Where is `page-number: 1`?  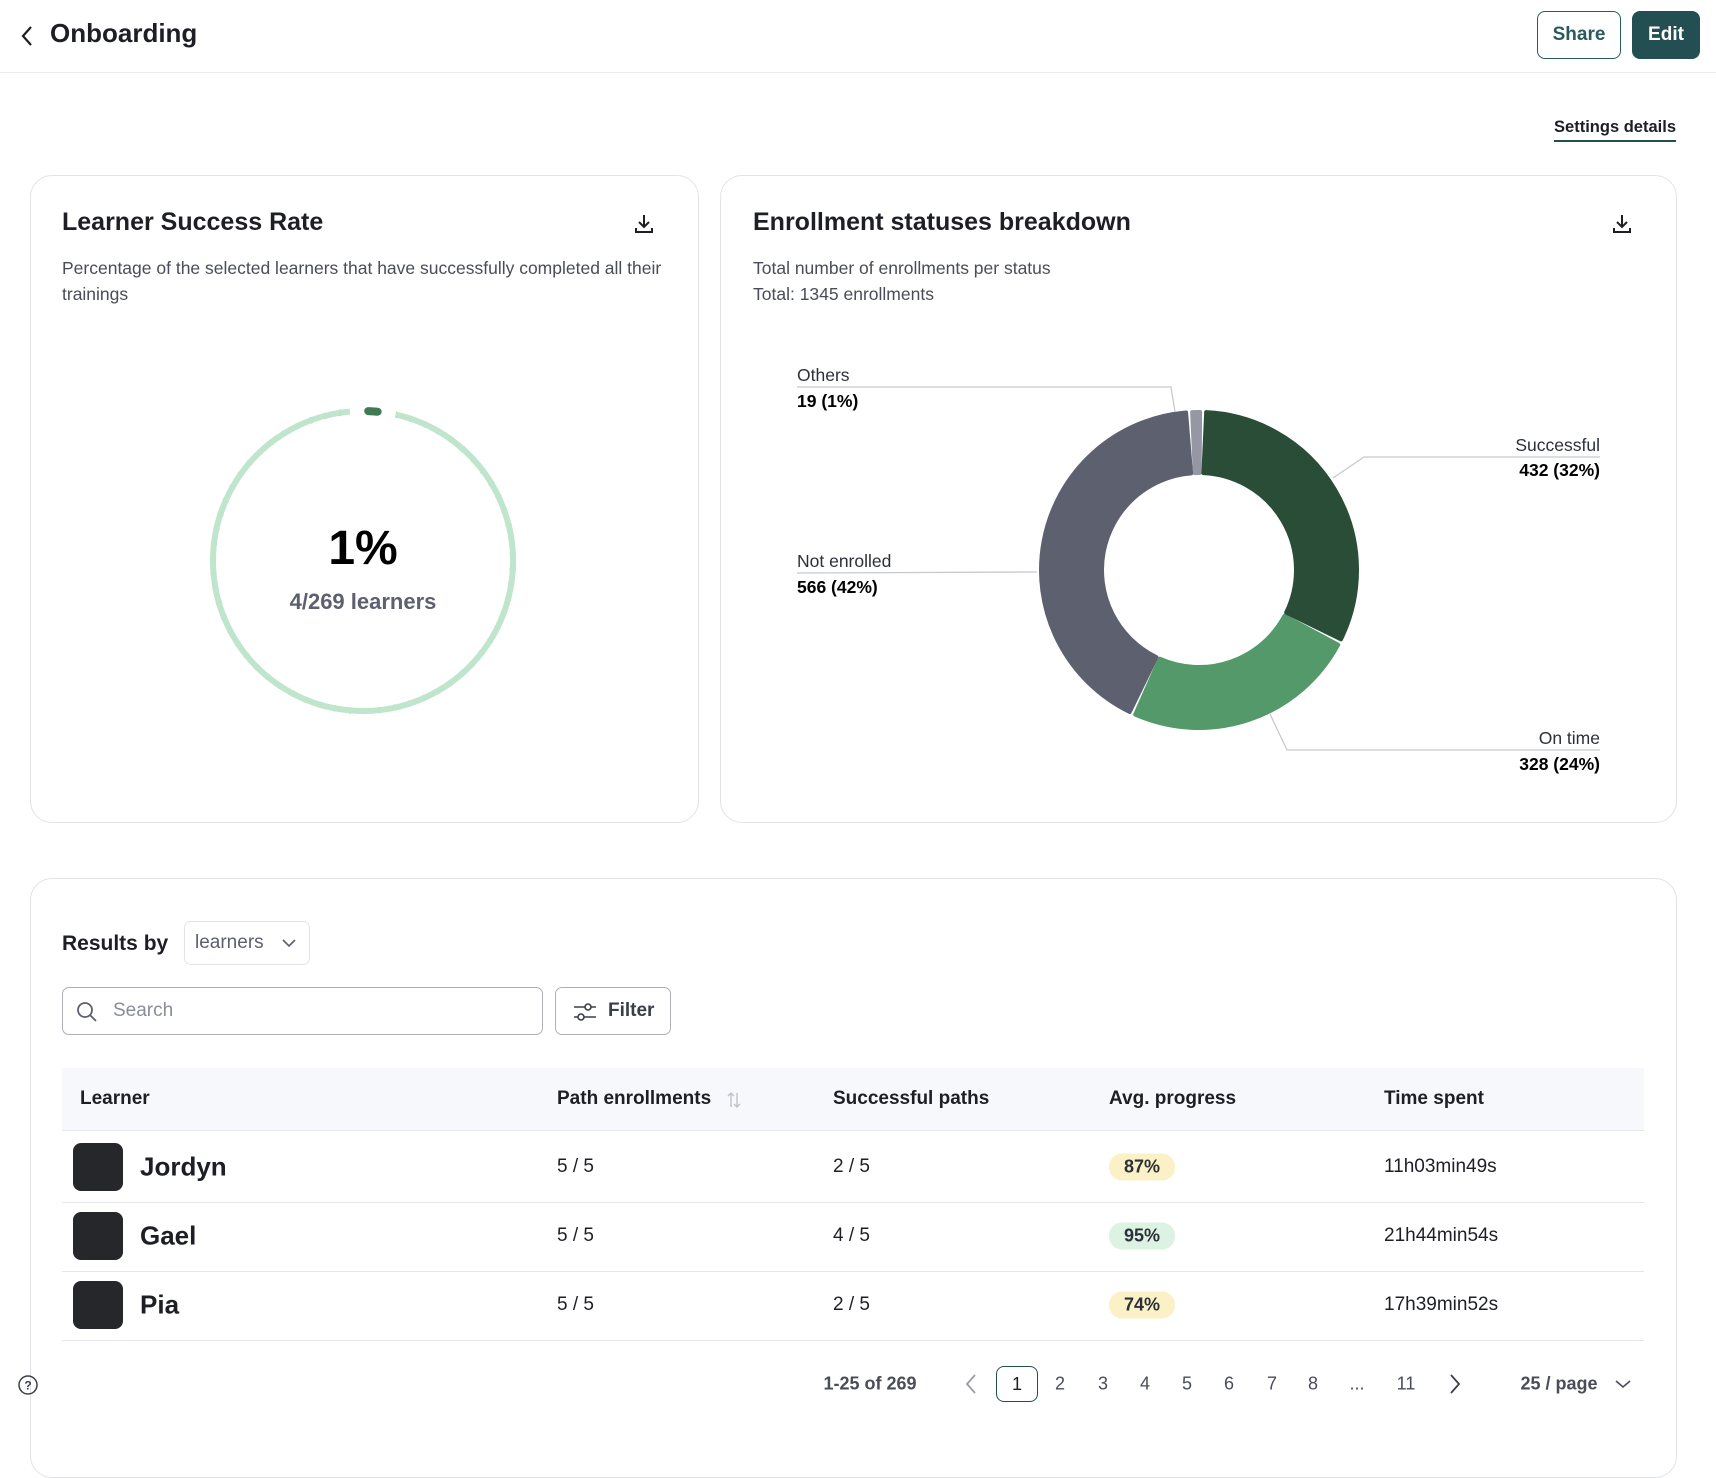
page-number: 1 is located at coordinates (1017, 1384).